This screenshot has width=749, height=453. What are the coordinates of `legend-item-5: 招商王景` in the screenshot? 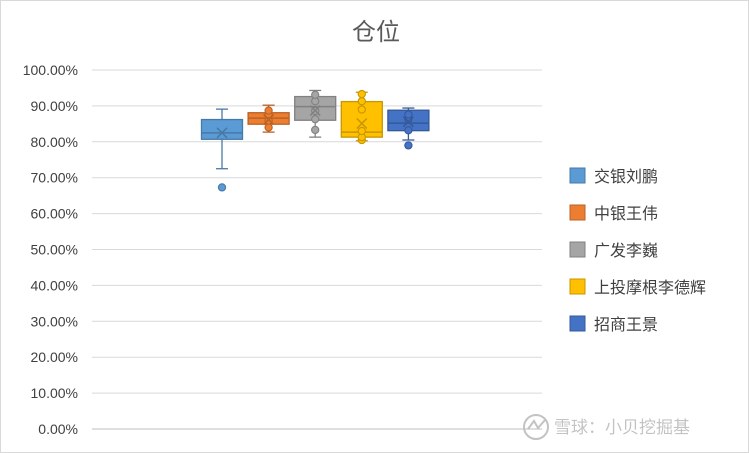 It's located at (613, 324).